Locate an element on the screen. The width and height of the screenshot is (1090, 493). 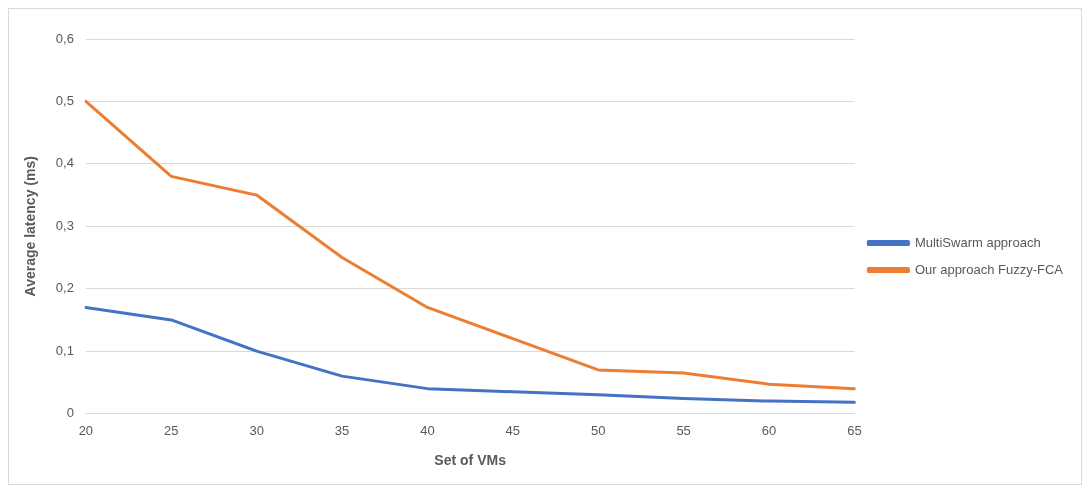
x-tick-label: 25 is located at coordinates (171, 430).